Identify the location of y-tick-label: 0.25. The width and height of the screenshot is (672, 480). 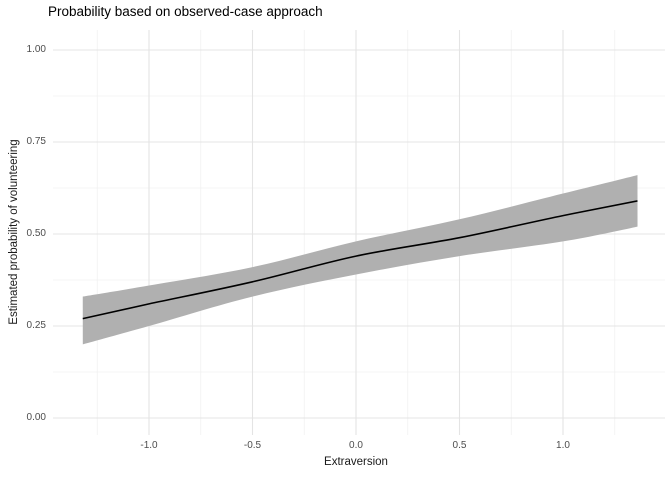
(36, 325).